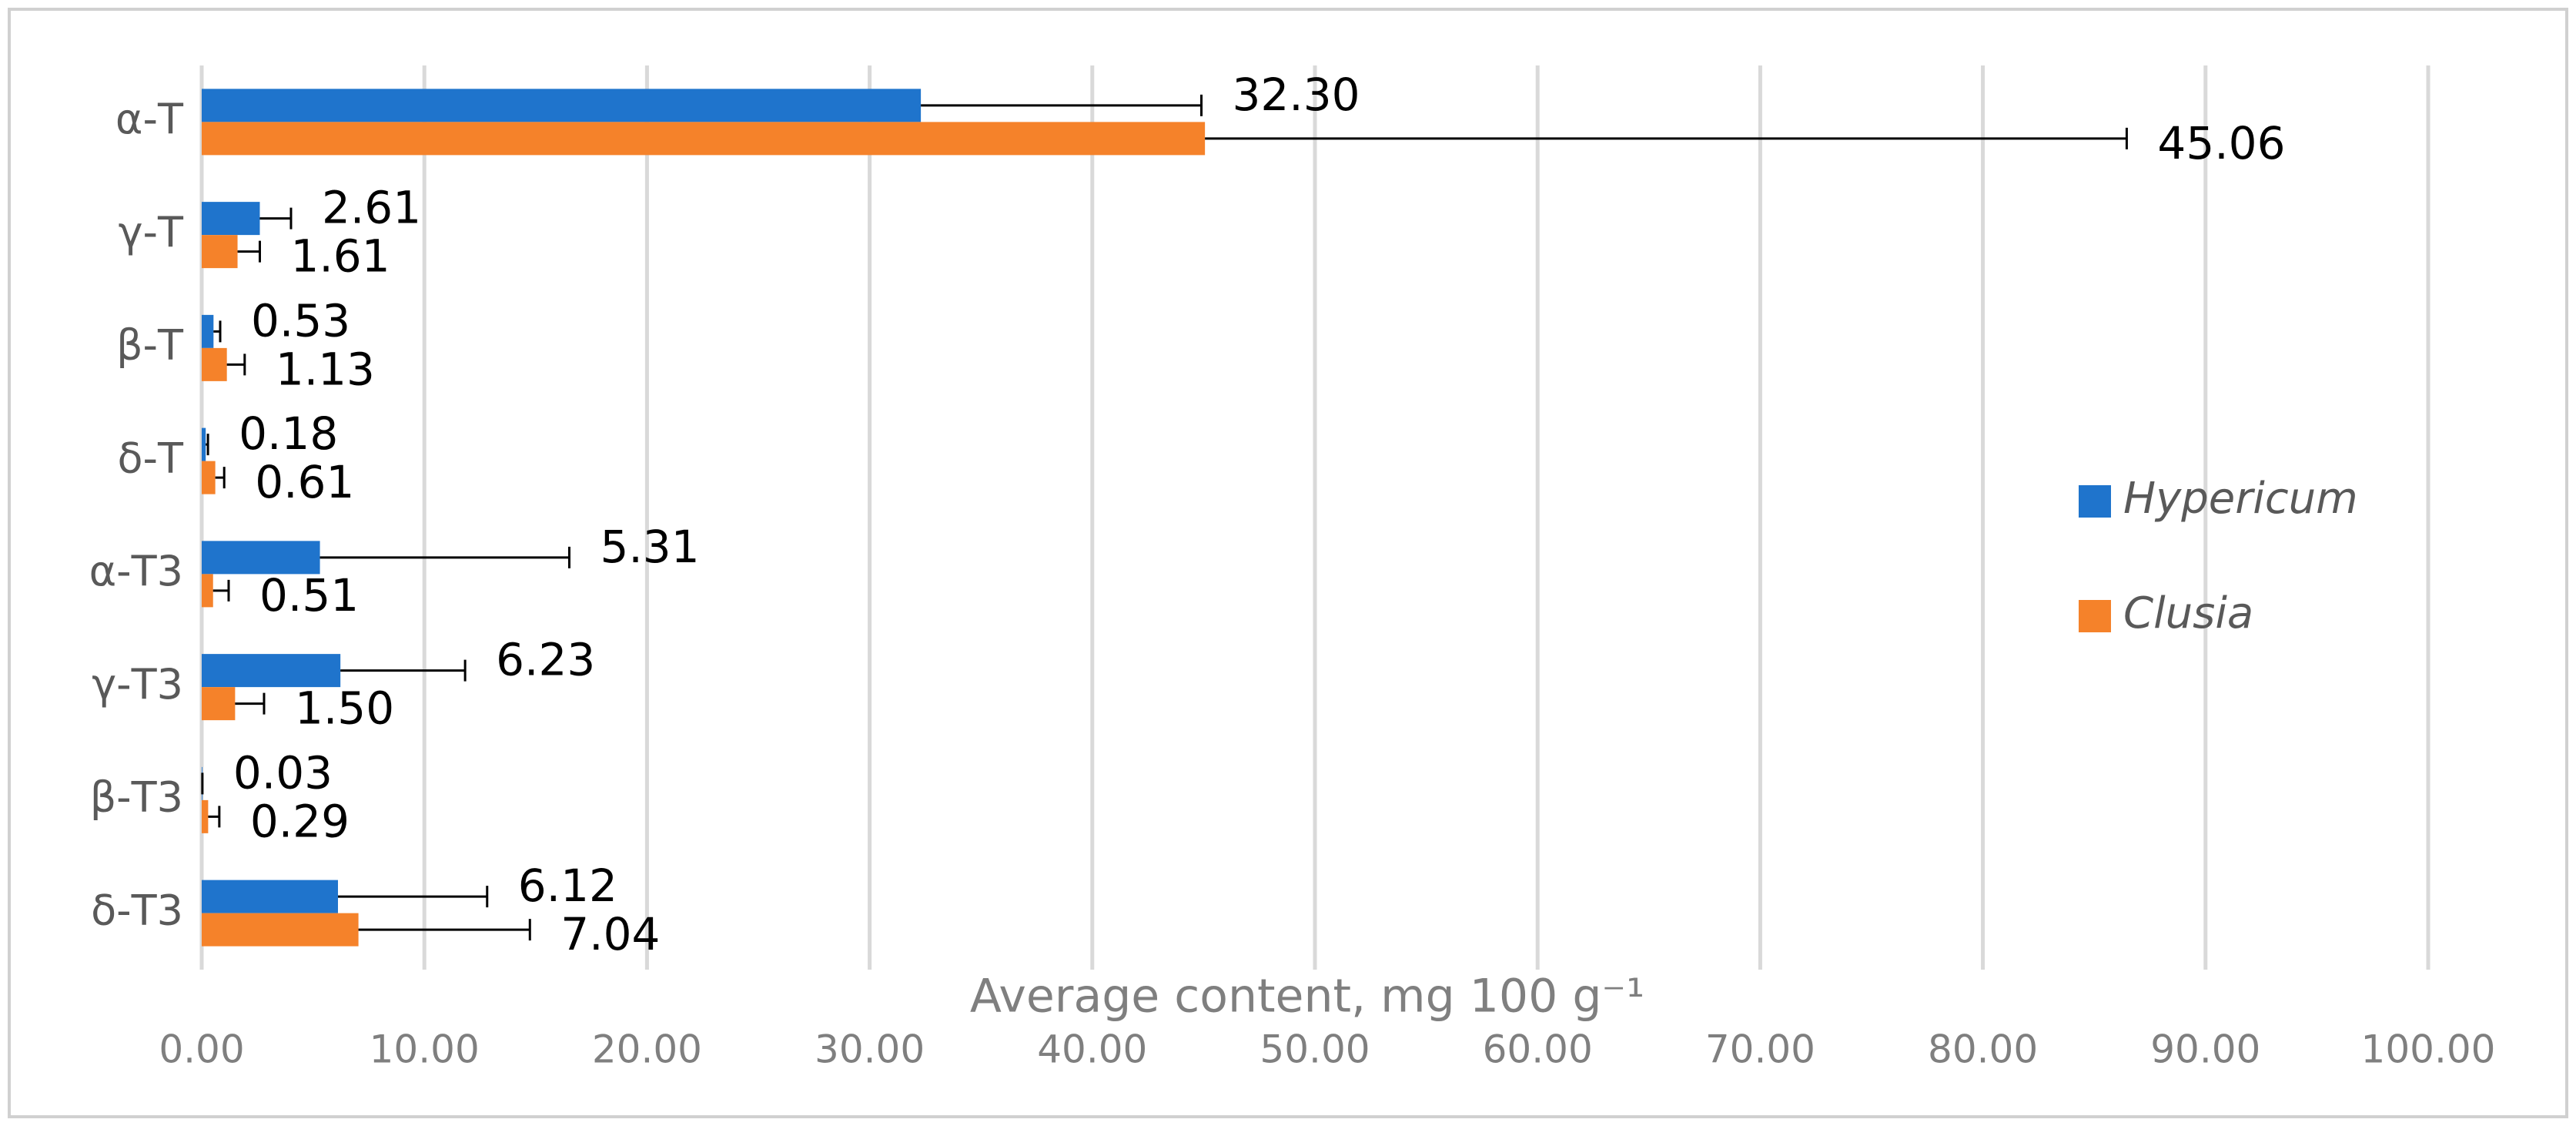 The height and width of the screenshot is (1126, 2576). What do you see at coordinates (610, 934) in the screenshot?
I see `data-label: 7.04` at bounding box center [610, 934].